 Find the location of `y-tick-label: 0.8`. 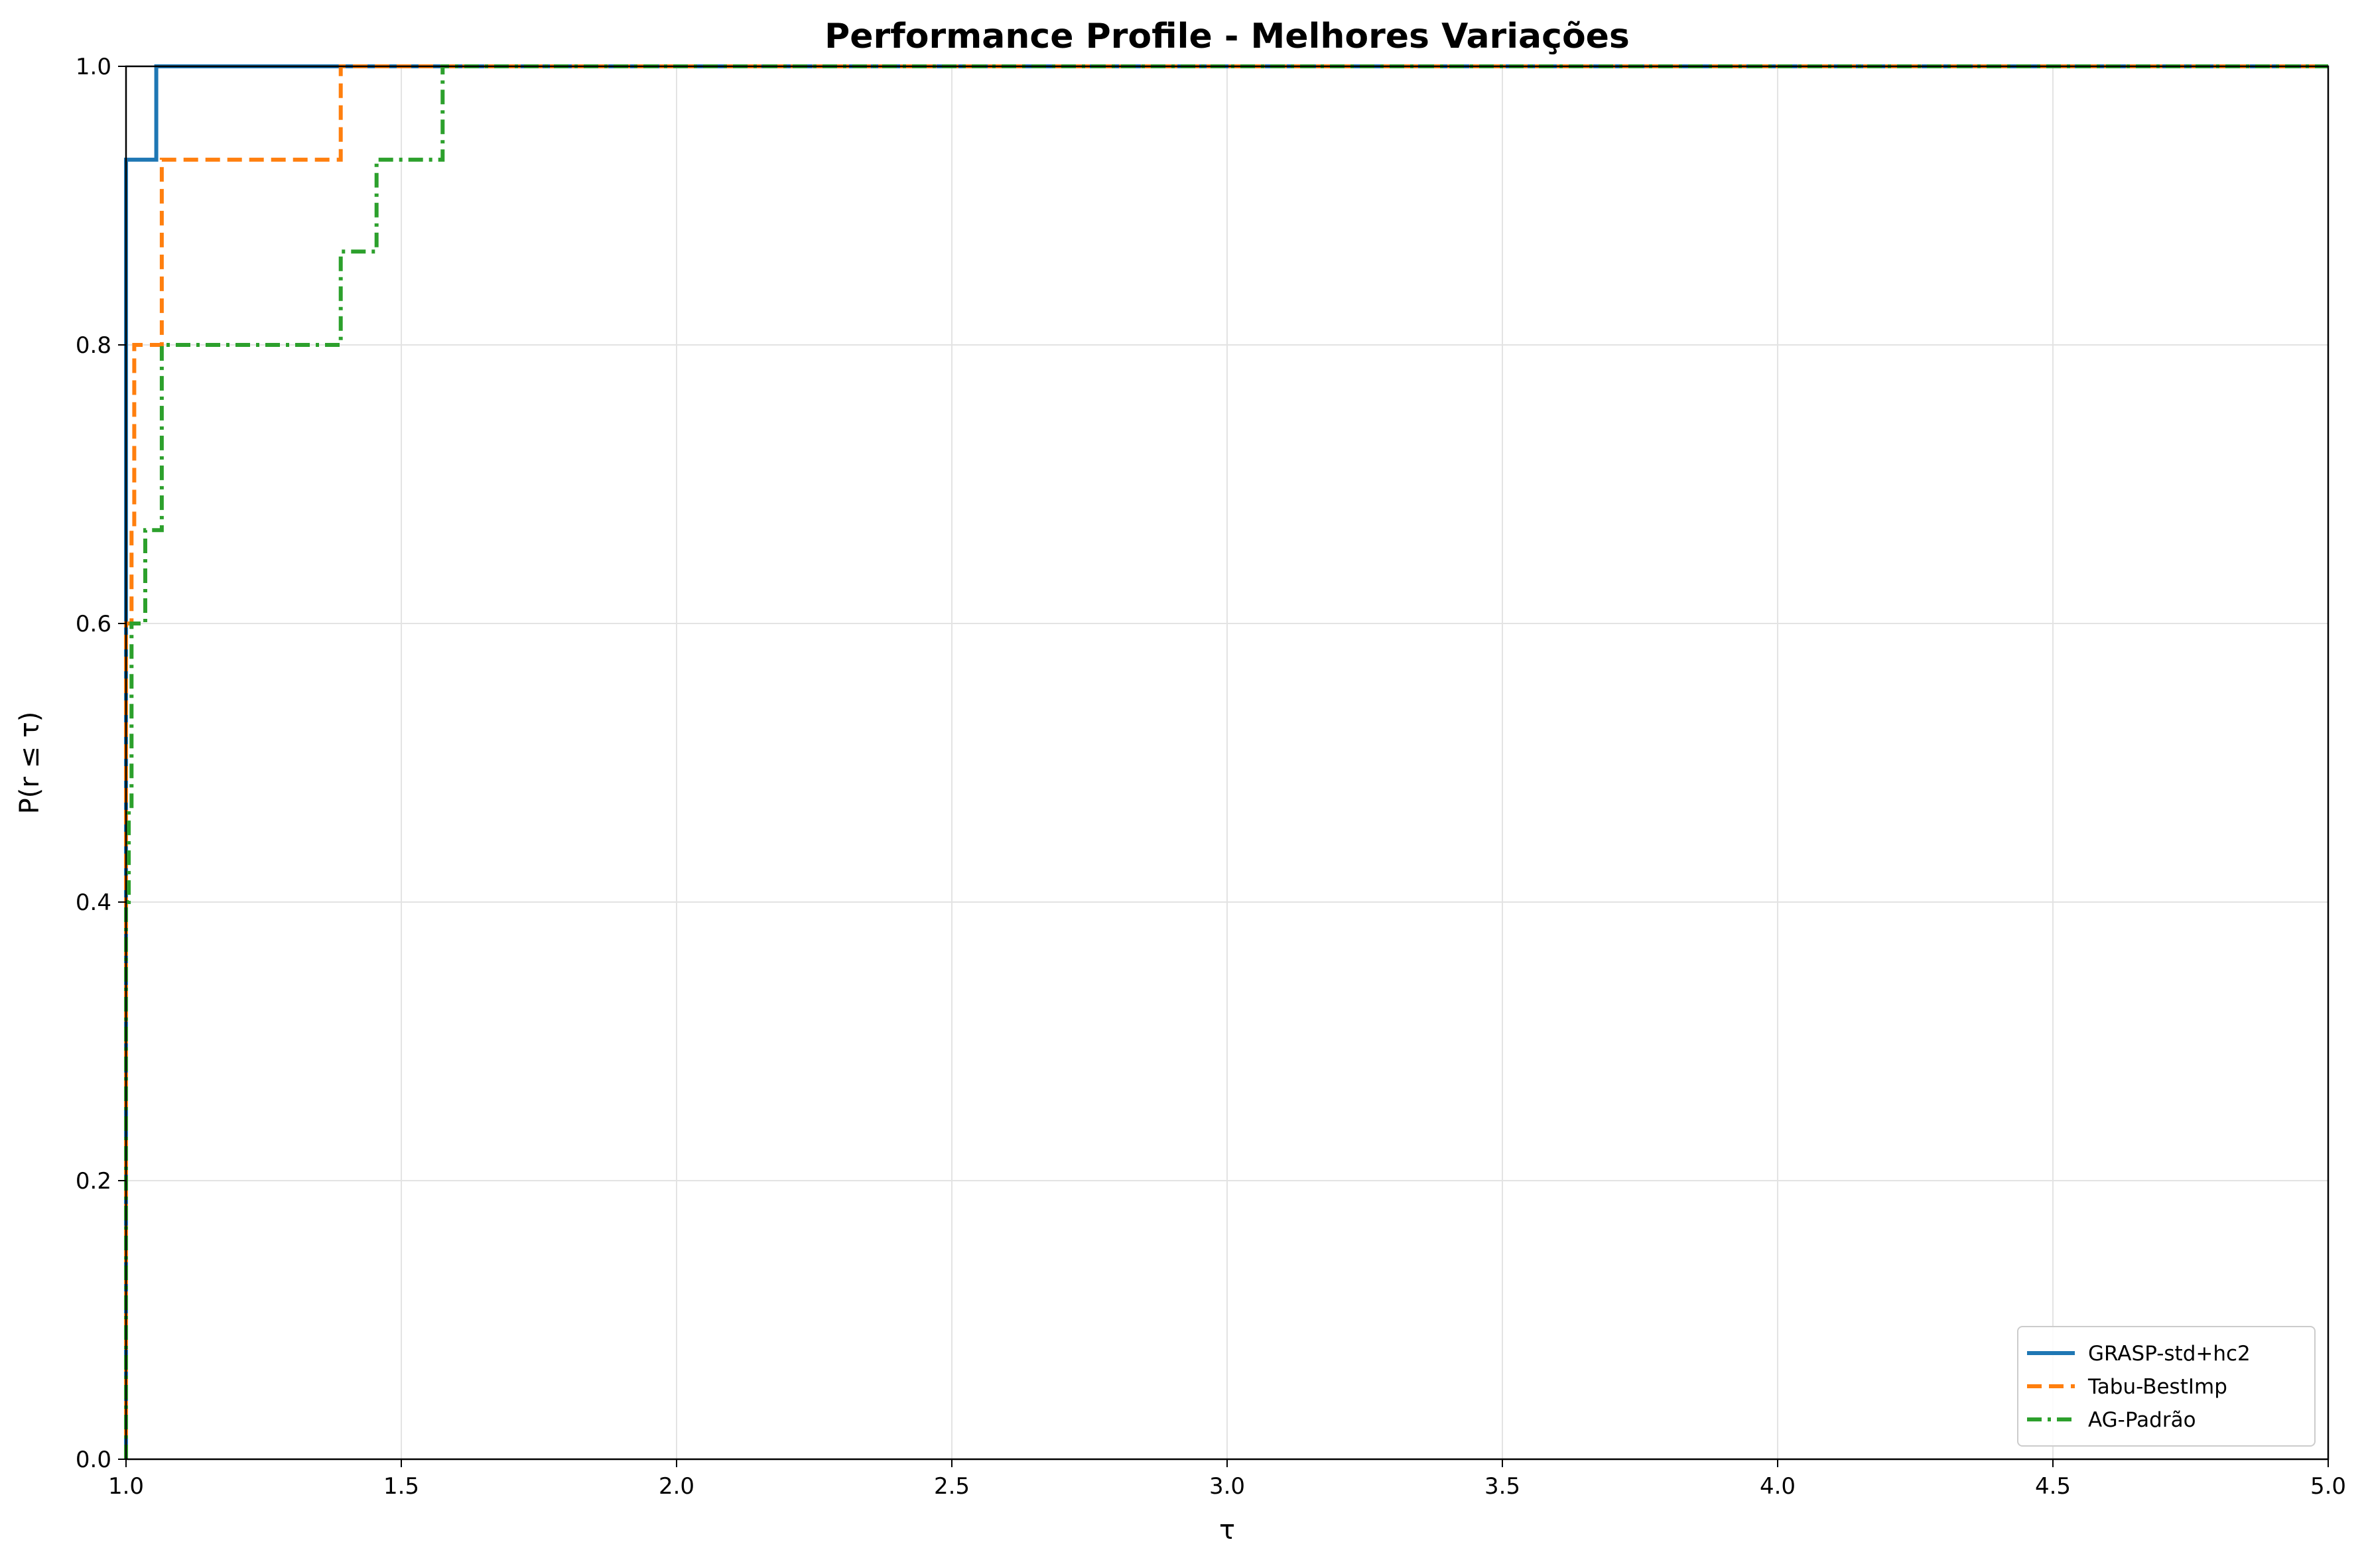

y-tick-label: 0.8 is located at coordinates (93, 345).